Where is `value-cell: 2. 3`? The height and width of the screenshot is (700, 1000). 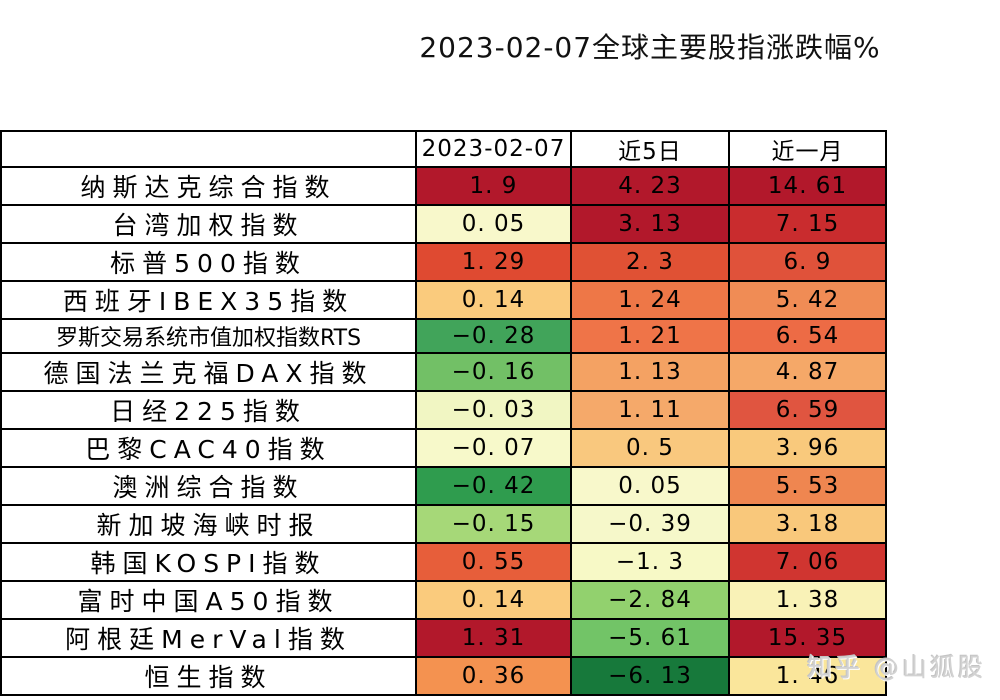
value-cell: 2. 3 is located at coordinates (650, 262).